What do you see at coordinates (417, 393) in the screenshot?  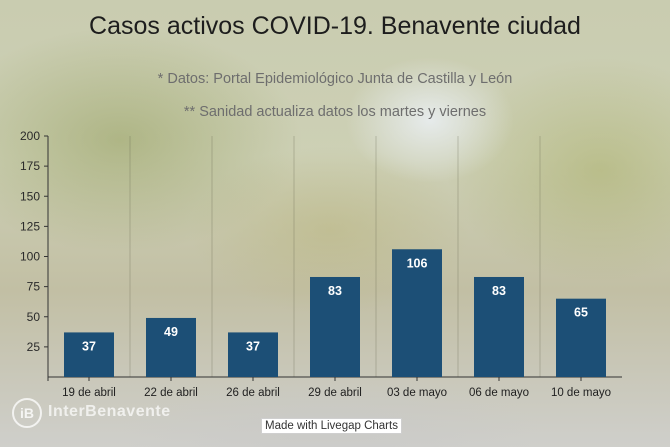 I see `x-tick-label: 03 de mayo` at bounding box center [417, 393].